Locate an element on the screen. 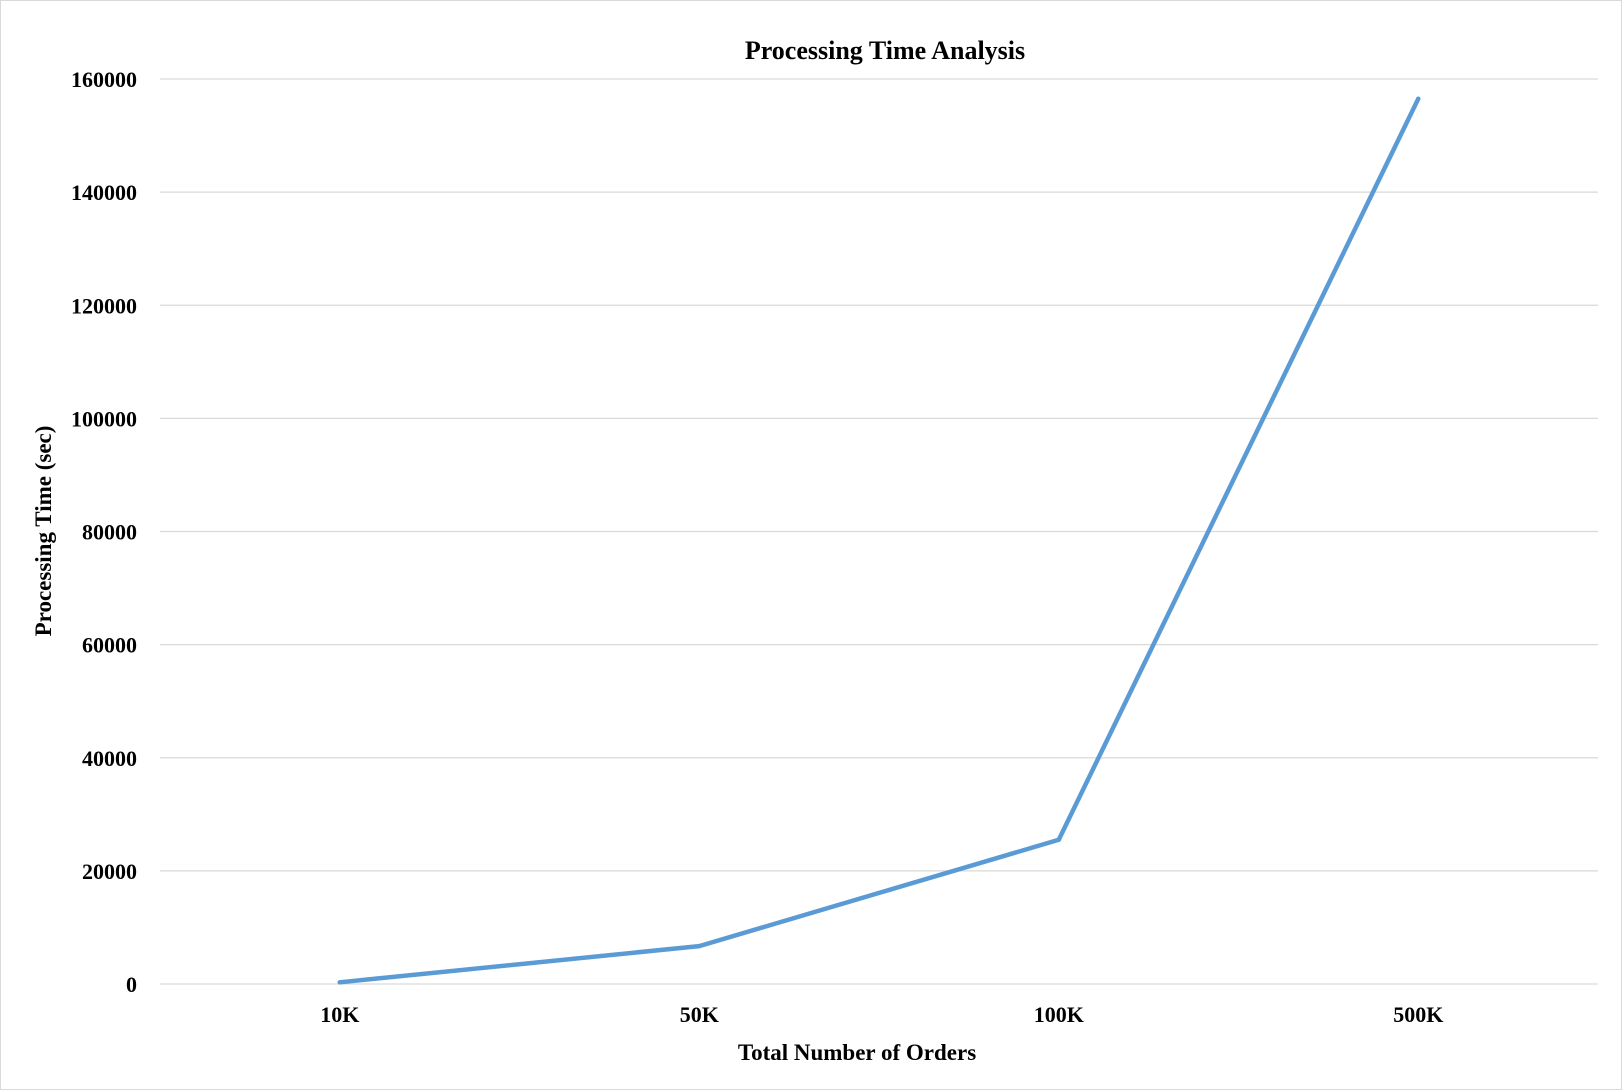 The image size is (1622, 1090). x-axis-ticks: 10K 50K 100K 500K is located at coordinates (881, 1014).